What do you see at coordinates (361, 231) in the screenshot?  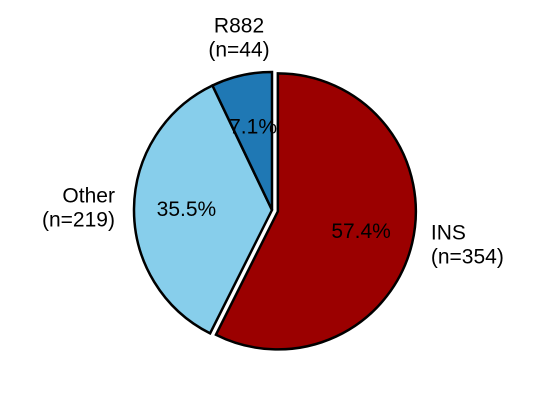 I see `pct-label-ins: 57.4%` at bounding box center [361, 231].